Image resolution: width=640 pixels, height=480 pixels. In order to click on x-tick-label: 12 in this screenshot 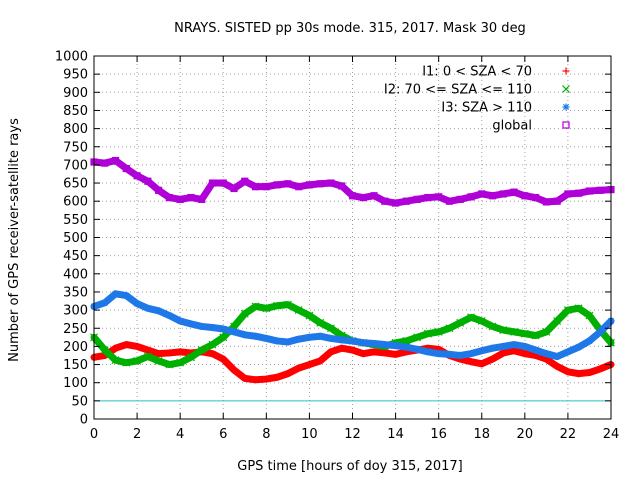, I will do `click(352, 434)`.